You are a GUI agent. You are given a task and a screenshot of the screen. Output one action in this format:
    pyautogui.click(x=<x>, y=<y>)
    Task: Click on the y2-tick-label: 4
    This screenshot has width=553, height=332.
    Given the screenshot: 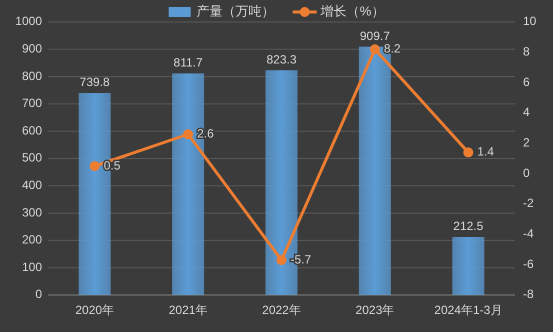 What is the action you would take?
    pyautogui.click(x=526, y=112)
    